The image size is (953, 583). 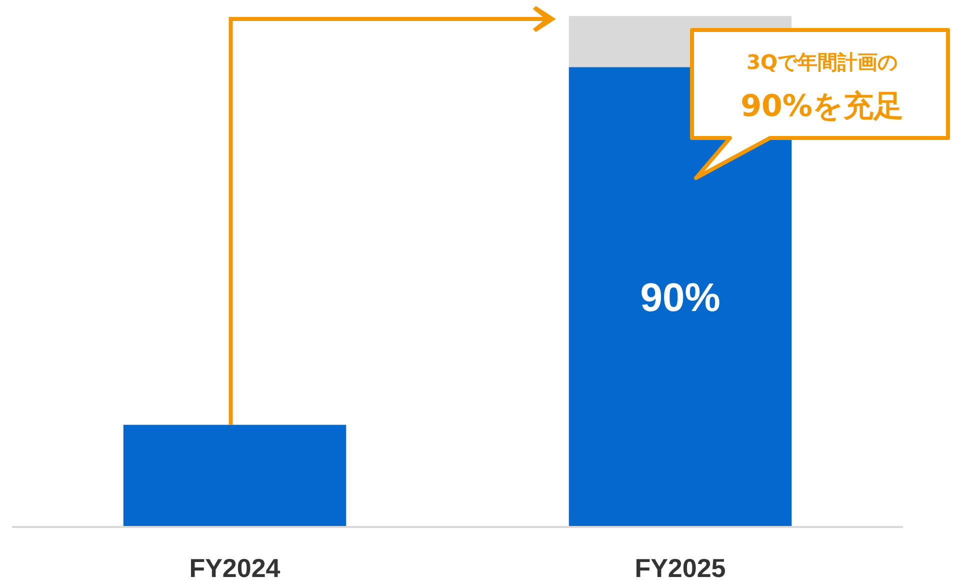 I want to click on annotation: 3Qで年間計画の, so click(x=822, y=62).